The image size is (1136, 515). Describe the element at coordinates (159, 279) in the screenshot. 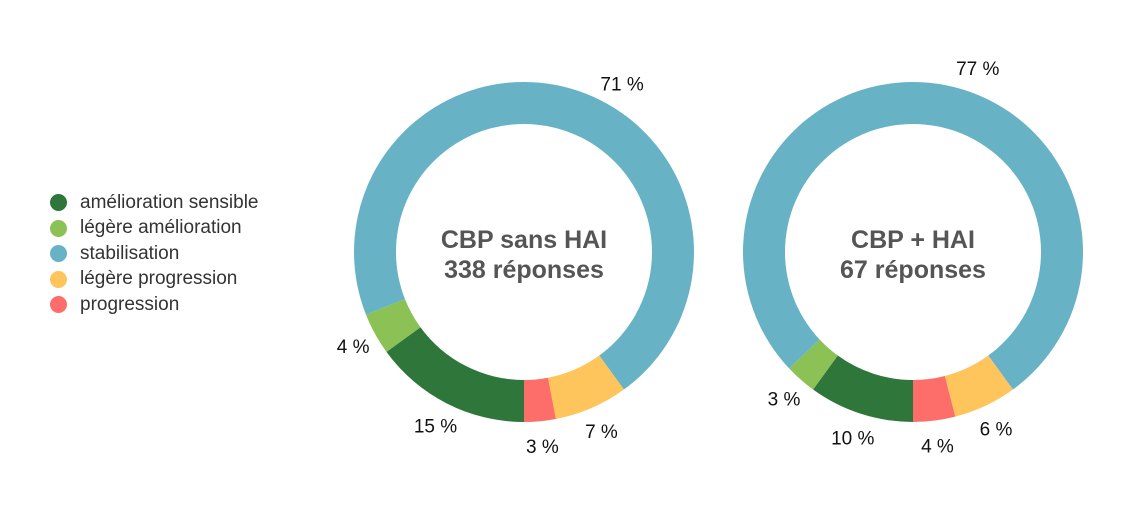

I see `legend-label: légère progression` at that location.